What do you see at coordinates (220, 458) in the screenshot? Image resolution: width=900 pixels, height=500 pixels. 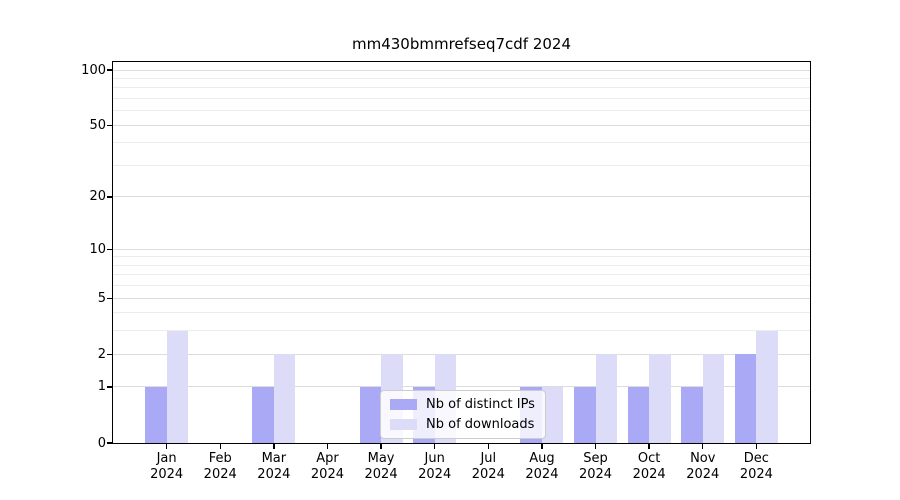 I see `x-tick-month: Feb` at bounding box center [220, 458].